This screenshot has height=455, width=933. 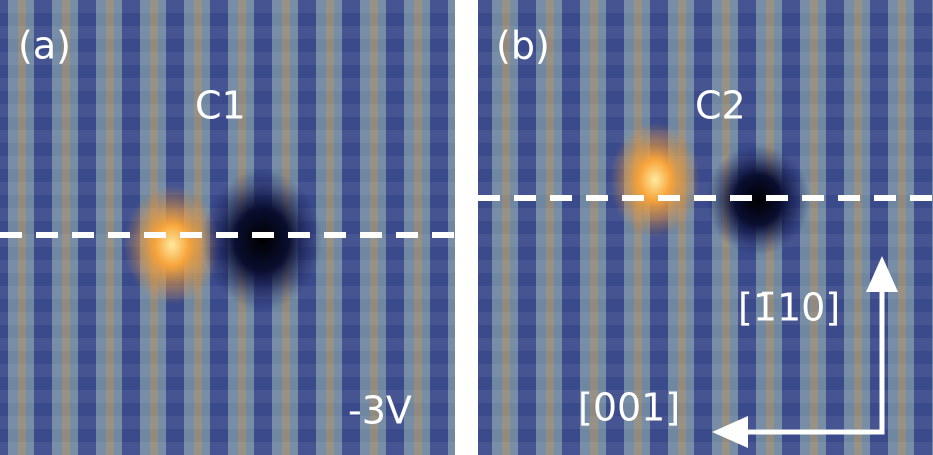 What do you see at coordinates (789, 308) in the screenshot?
I see `direction-vertical: [1̄10]` at bounding box center [789, 308].